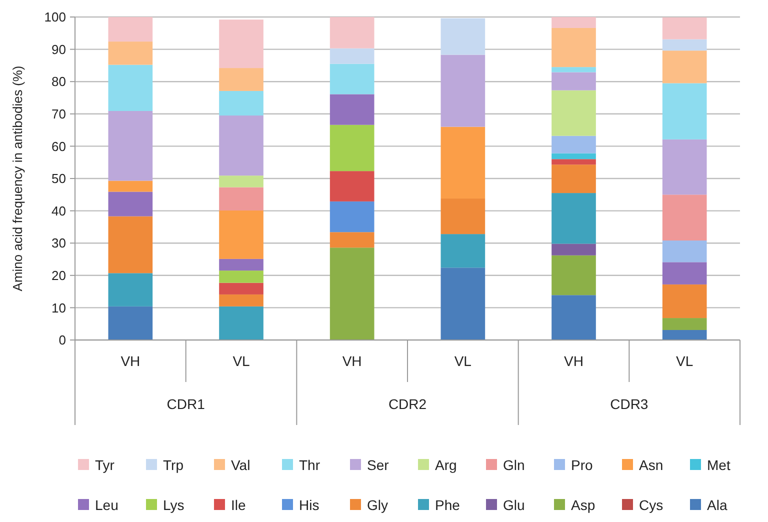  What do you see at coordinates (59, 146) in the screenshot?
I see `y-tick-label: 60` at bounding box center [59, 146].